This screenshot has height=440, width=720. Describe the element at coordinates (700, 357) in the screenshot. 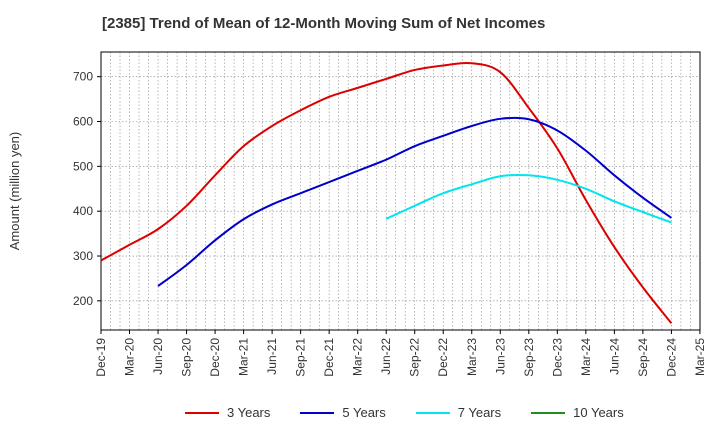

I see `x-tick-label: Mar-25` at that location.